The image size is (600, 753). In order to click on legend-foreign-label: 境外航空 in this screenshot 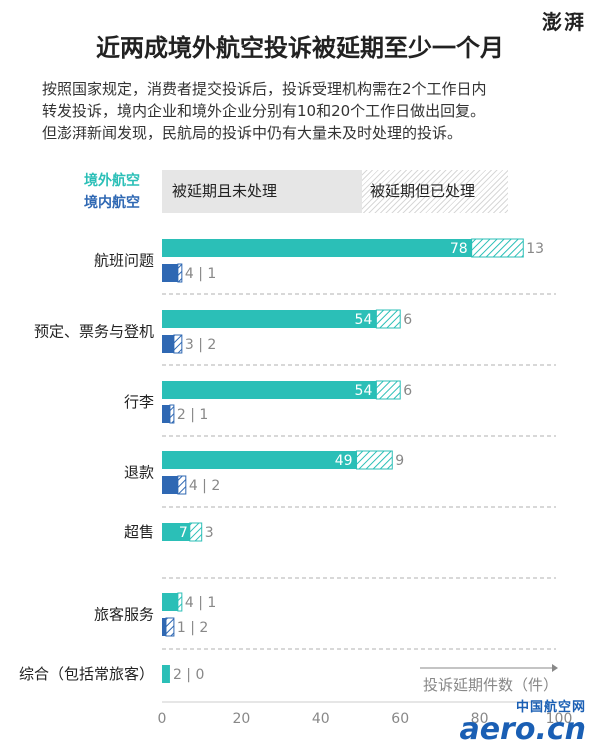, I will do `click(112, 181)`.